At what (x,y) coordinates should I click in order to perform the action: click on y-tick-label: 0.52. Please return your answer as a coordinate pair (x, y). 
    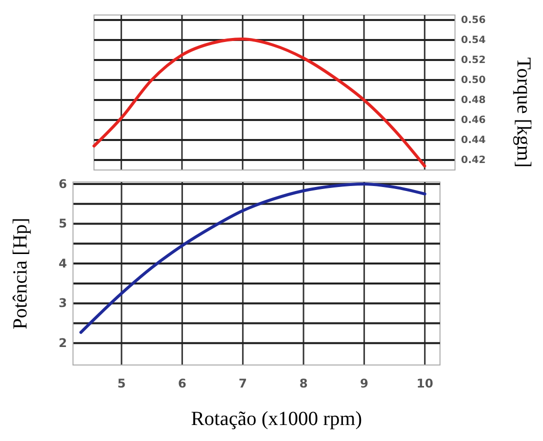
    Looking at the image, I should click on (473, 60).